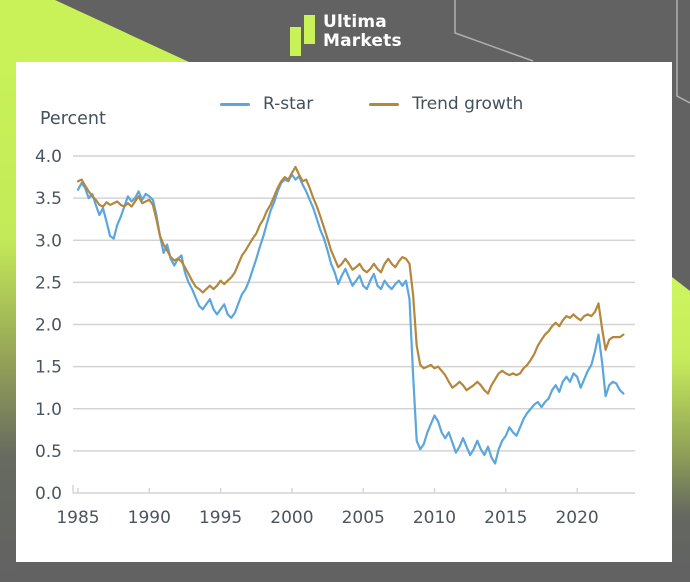 Image resolution: width=690 pixels, height=582 pixels. Describe the element at coordinates (505, 518) in the screenshot. I see `svg-text: 2015` at that location.